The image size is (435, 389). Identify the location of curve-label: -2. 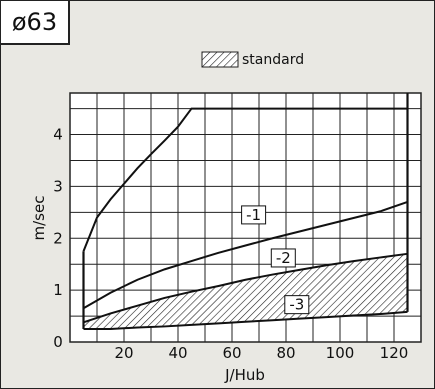
(283, 258).